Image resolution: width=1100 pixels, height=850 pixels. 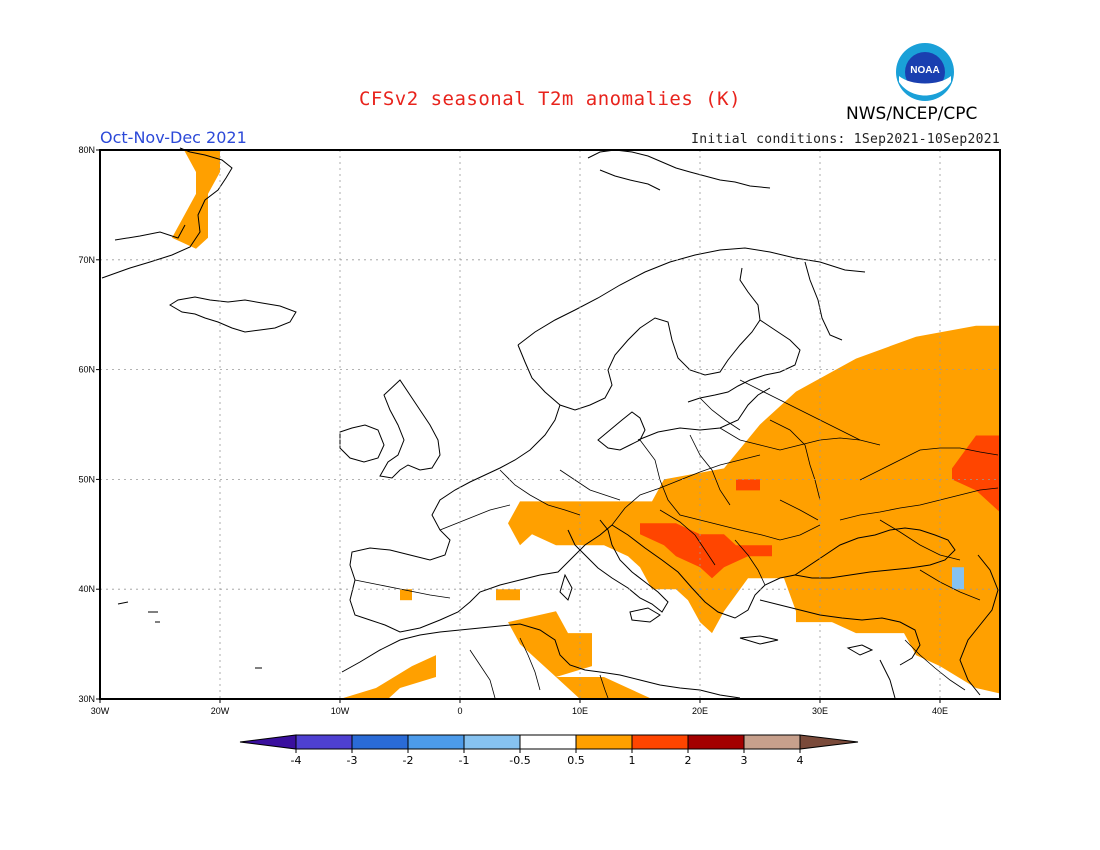 What do you see at coordinates (408, 760) in the screenshot?
I see `legend-label: -2` at bounding box center [408, 760].